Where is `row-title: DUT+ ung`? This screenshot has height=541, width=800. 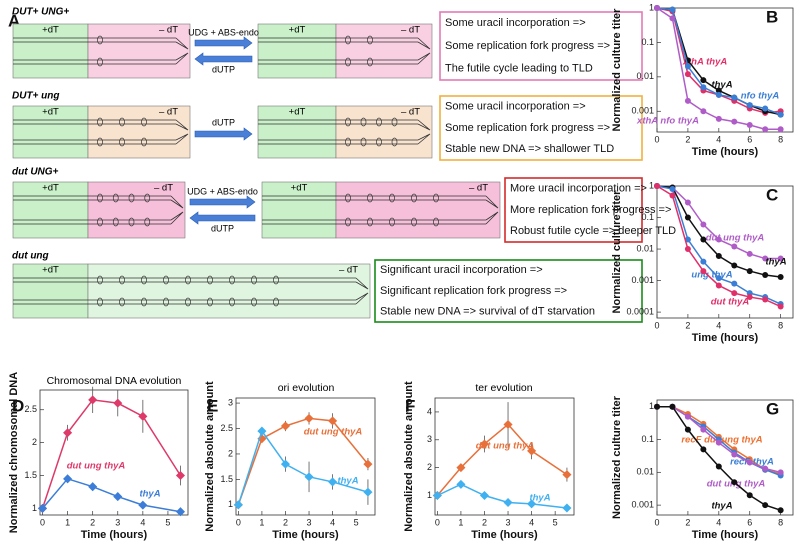
row-title: DUT+ ung is located at coordinates (36, 96).